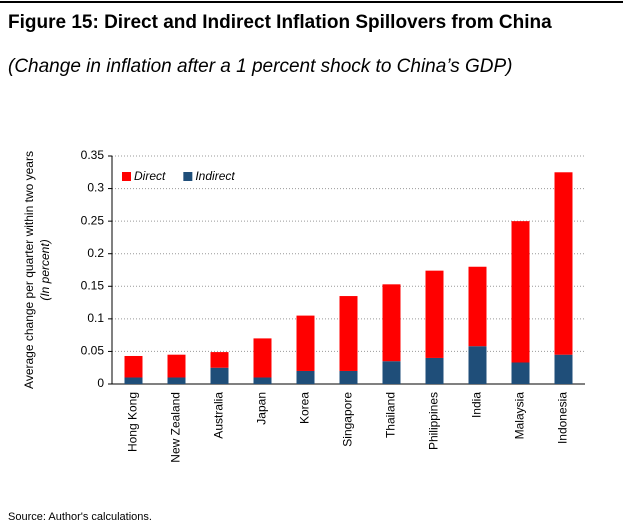  I want to click on y-axis-note: (In percent), so click(45, 269).